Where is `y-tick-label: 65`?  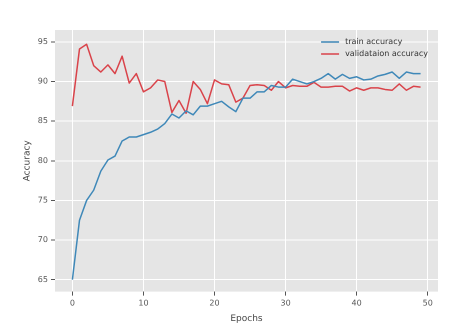
y-tick-label: 65 is located at coordinates (43, 279).